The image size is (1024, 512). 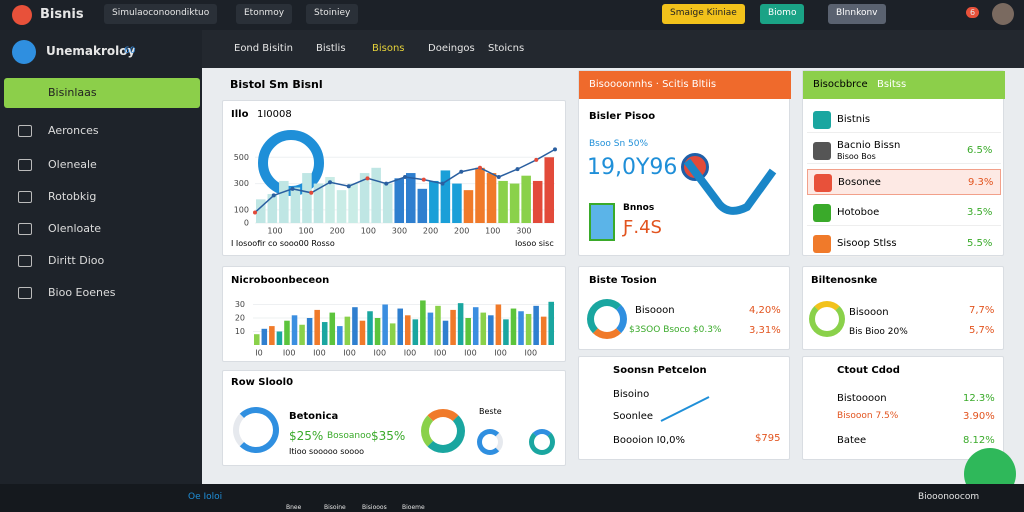 I want to click on nav-item: Doeingos, so click(x=451, y=48).